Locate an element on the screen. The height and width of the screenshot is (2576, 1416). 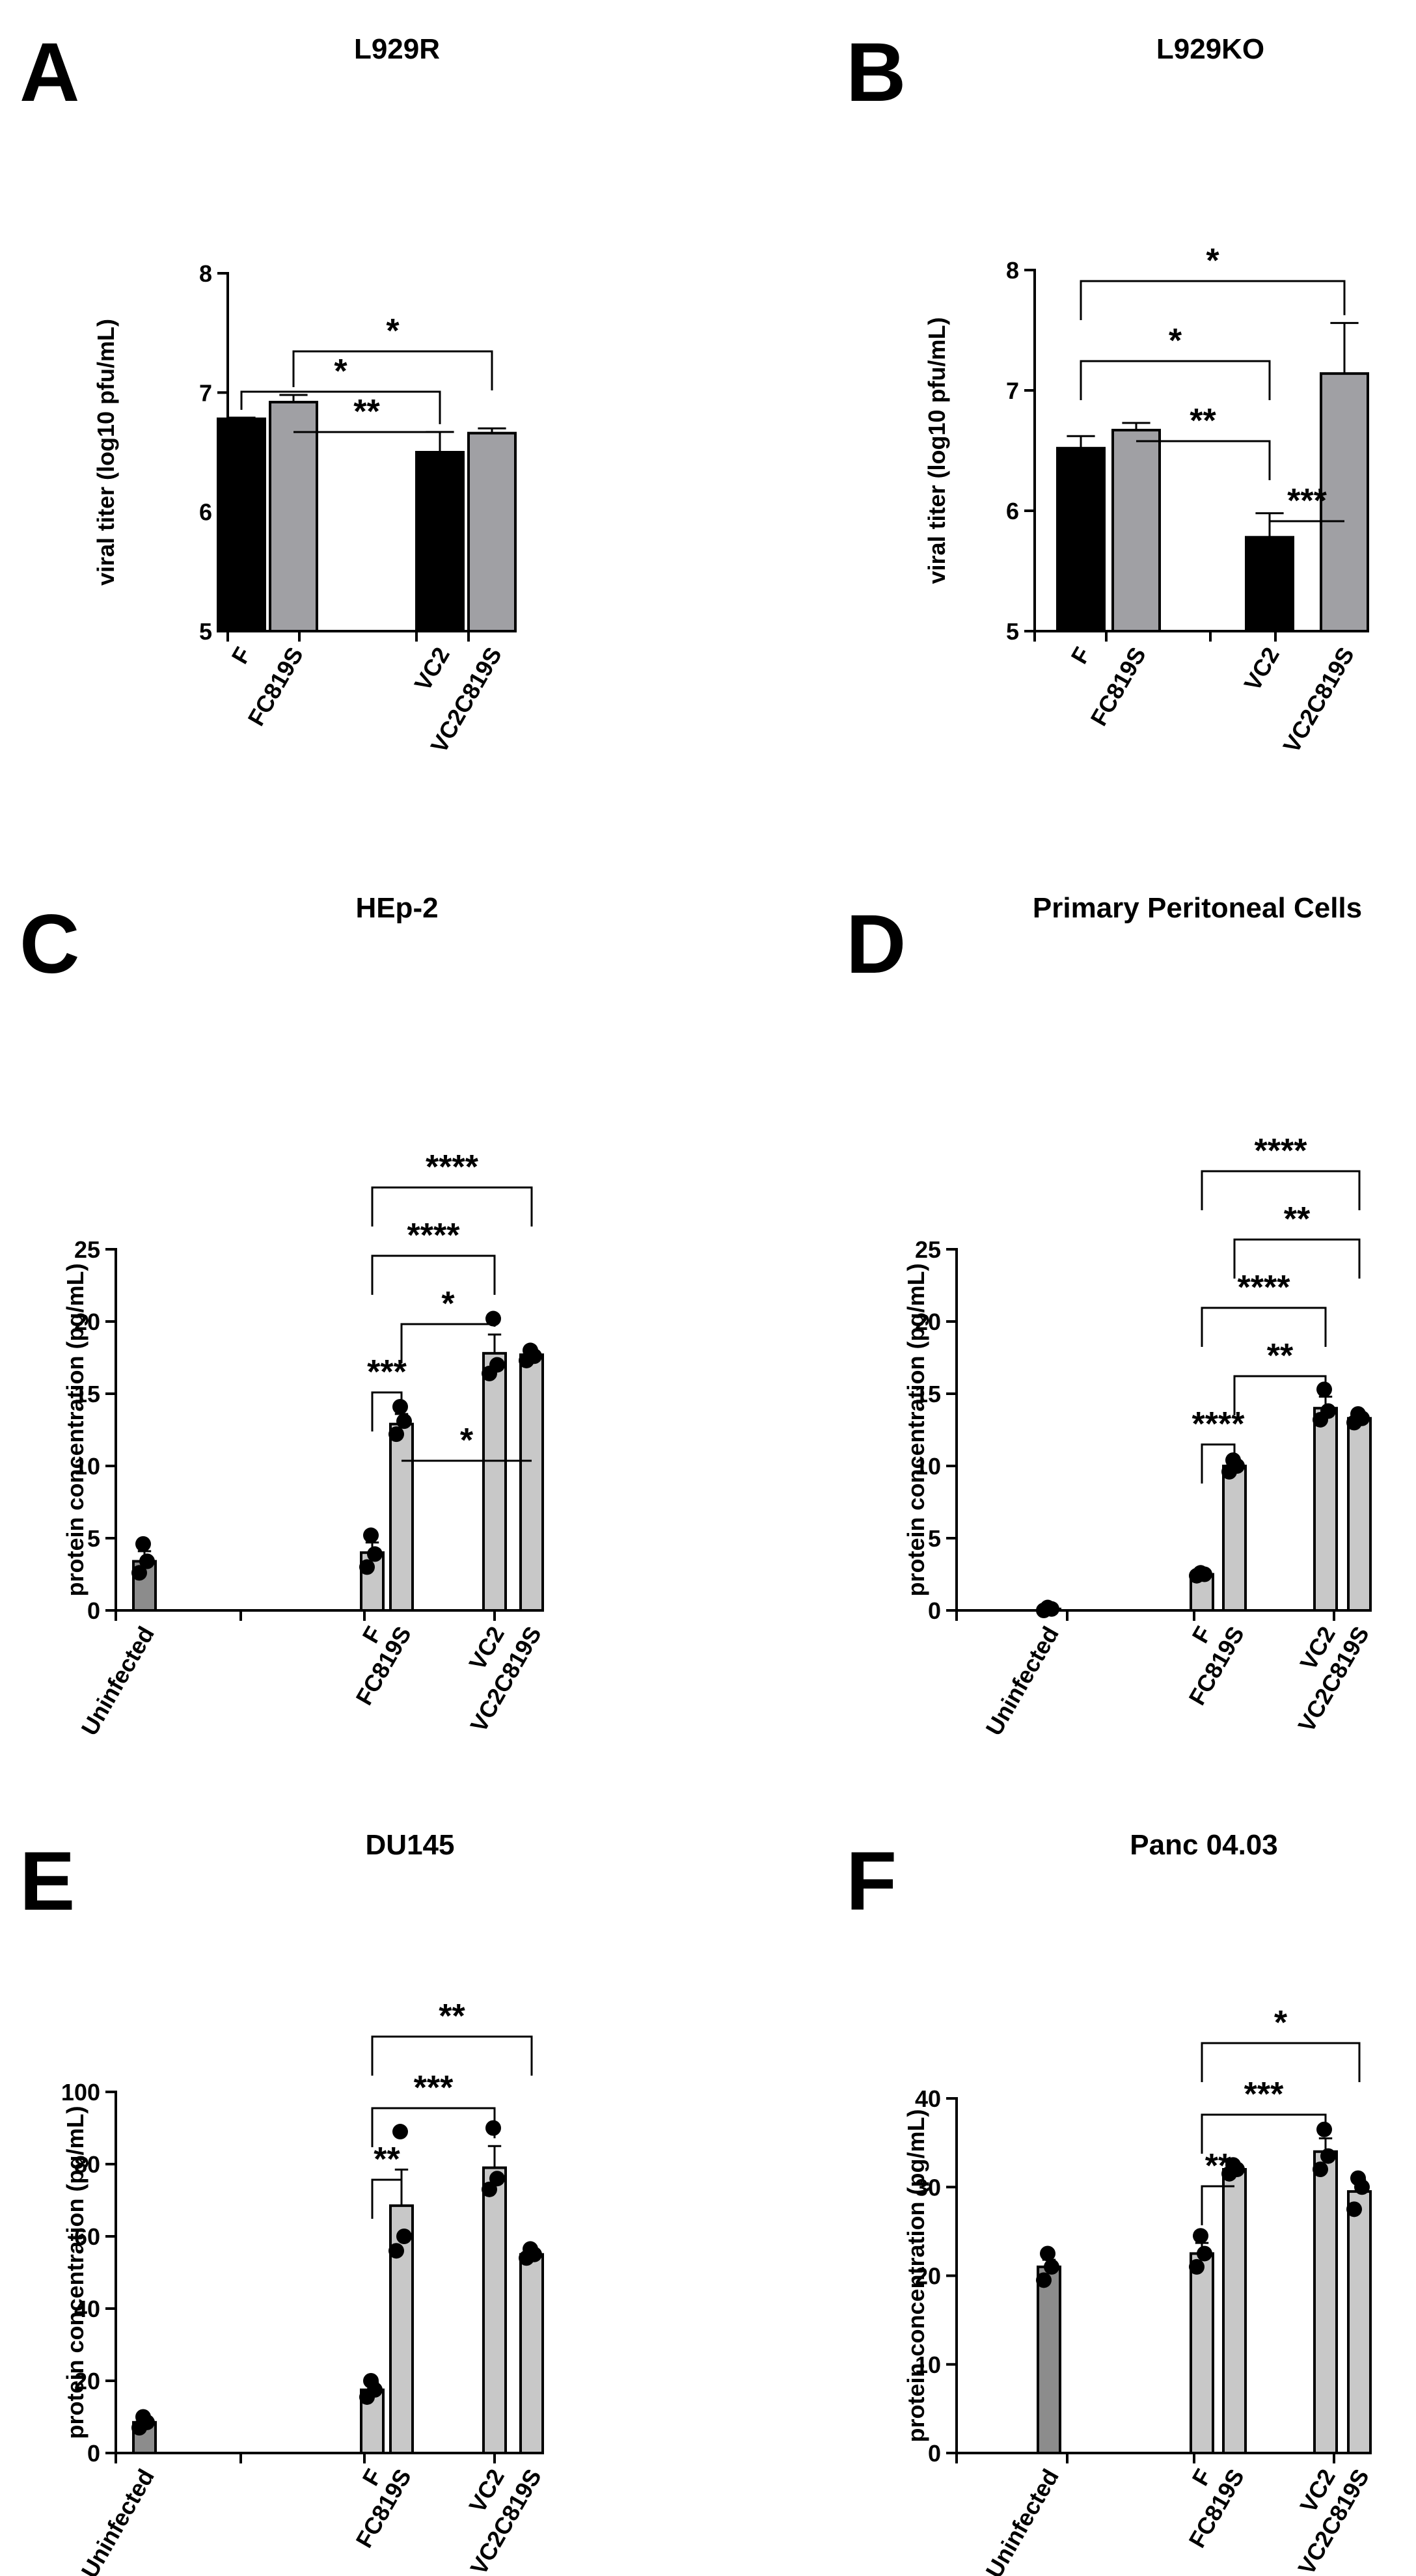
panel-title: DU145 is located at coordinates (411, 1845).